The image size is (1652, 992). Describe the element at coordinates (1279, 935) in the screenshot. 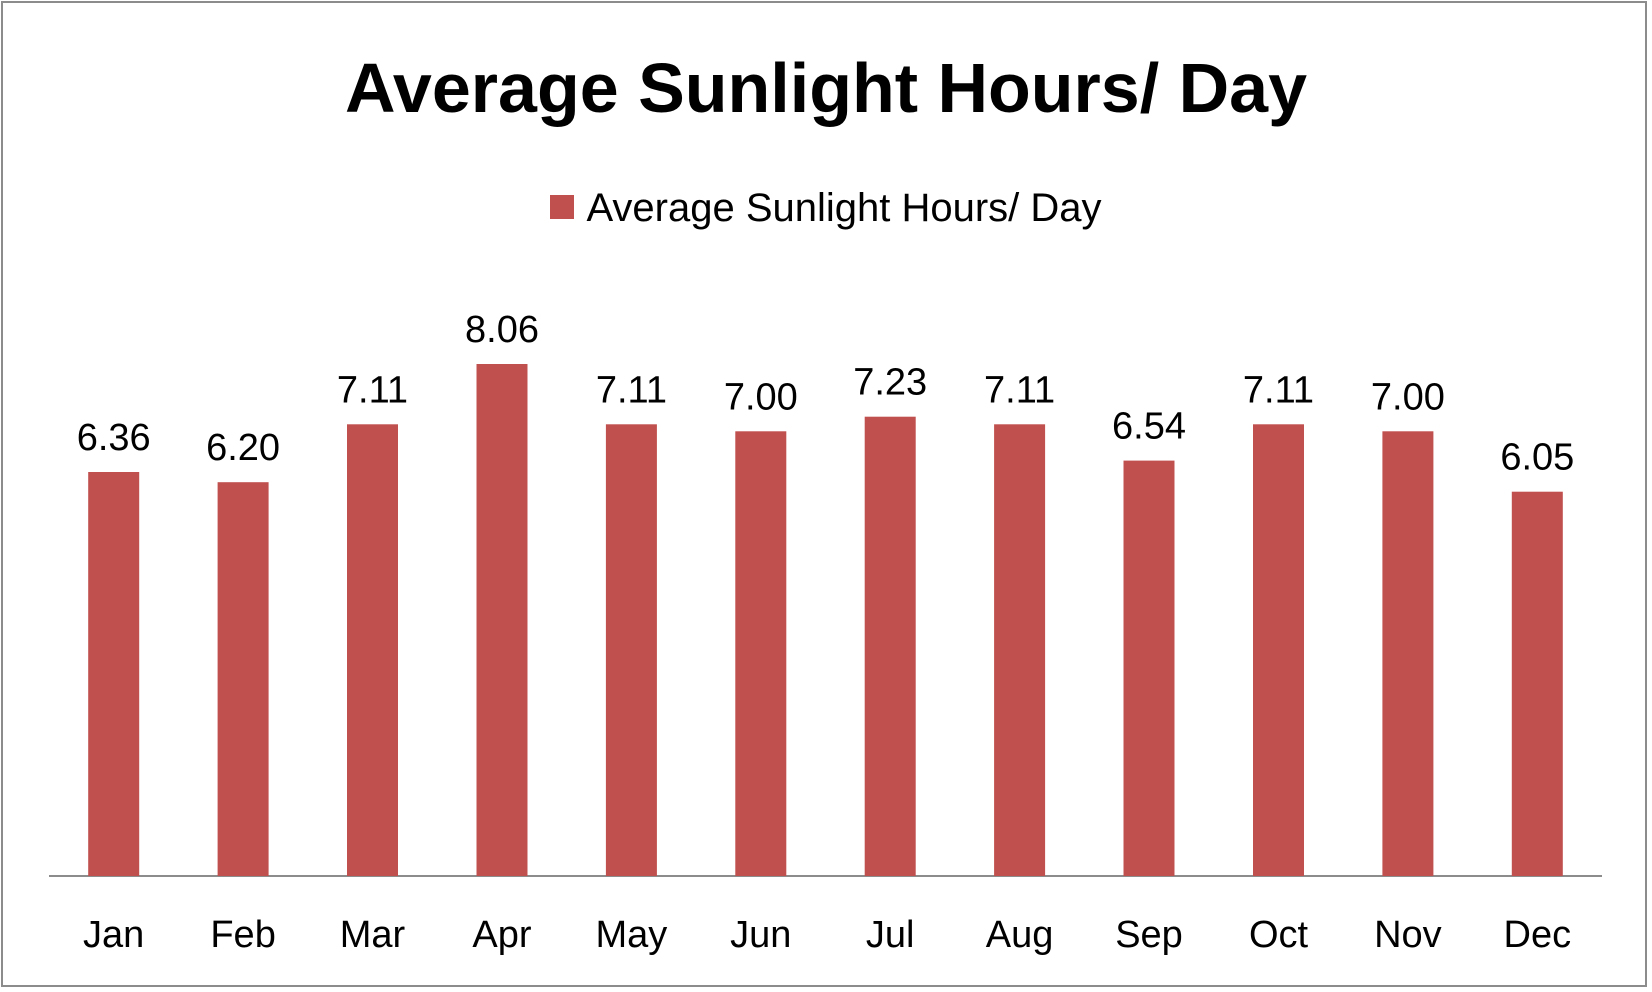

I see `x-tick-label-oct: Oct` at that location.